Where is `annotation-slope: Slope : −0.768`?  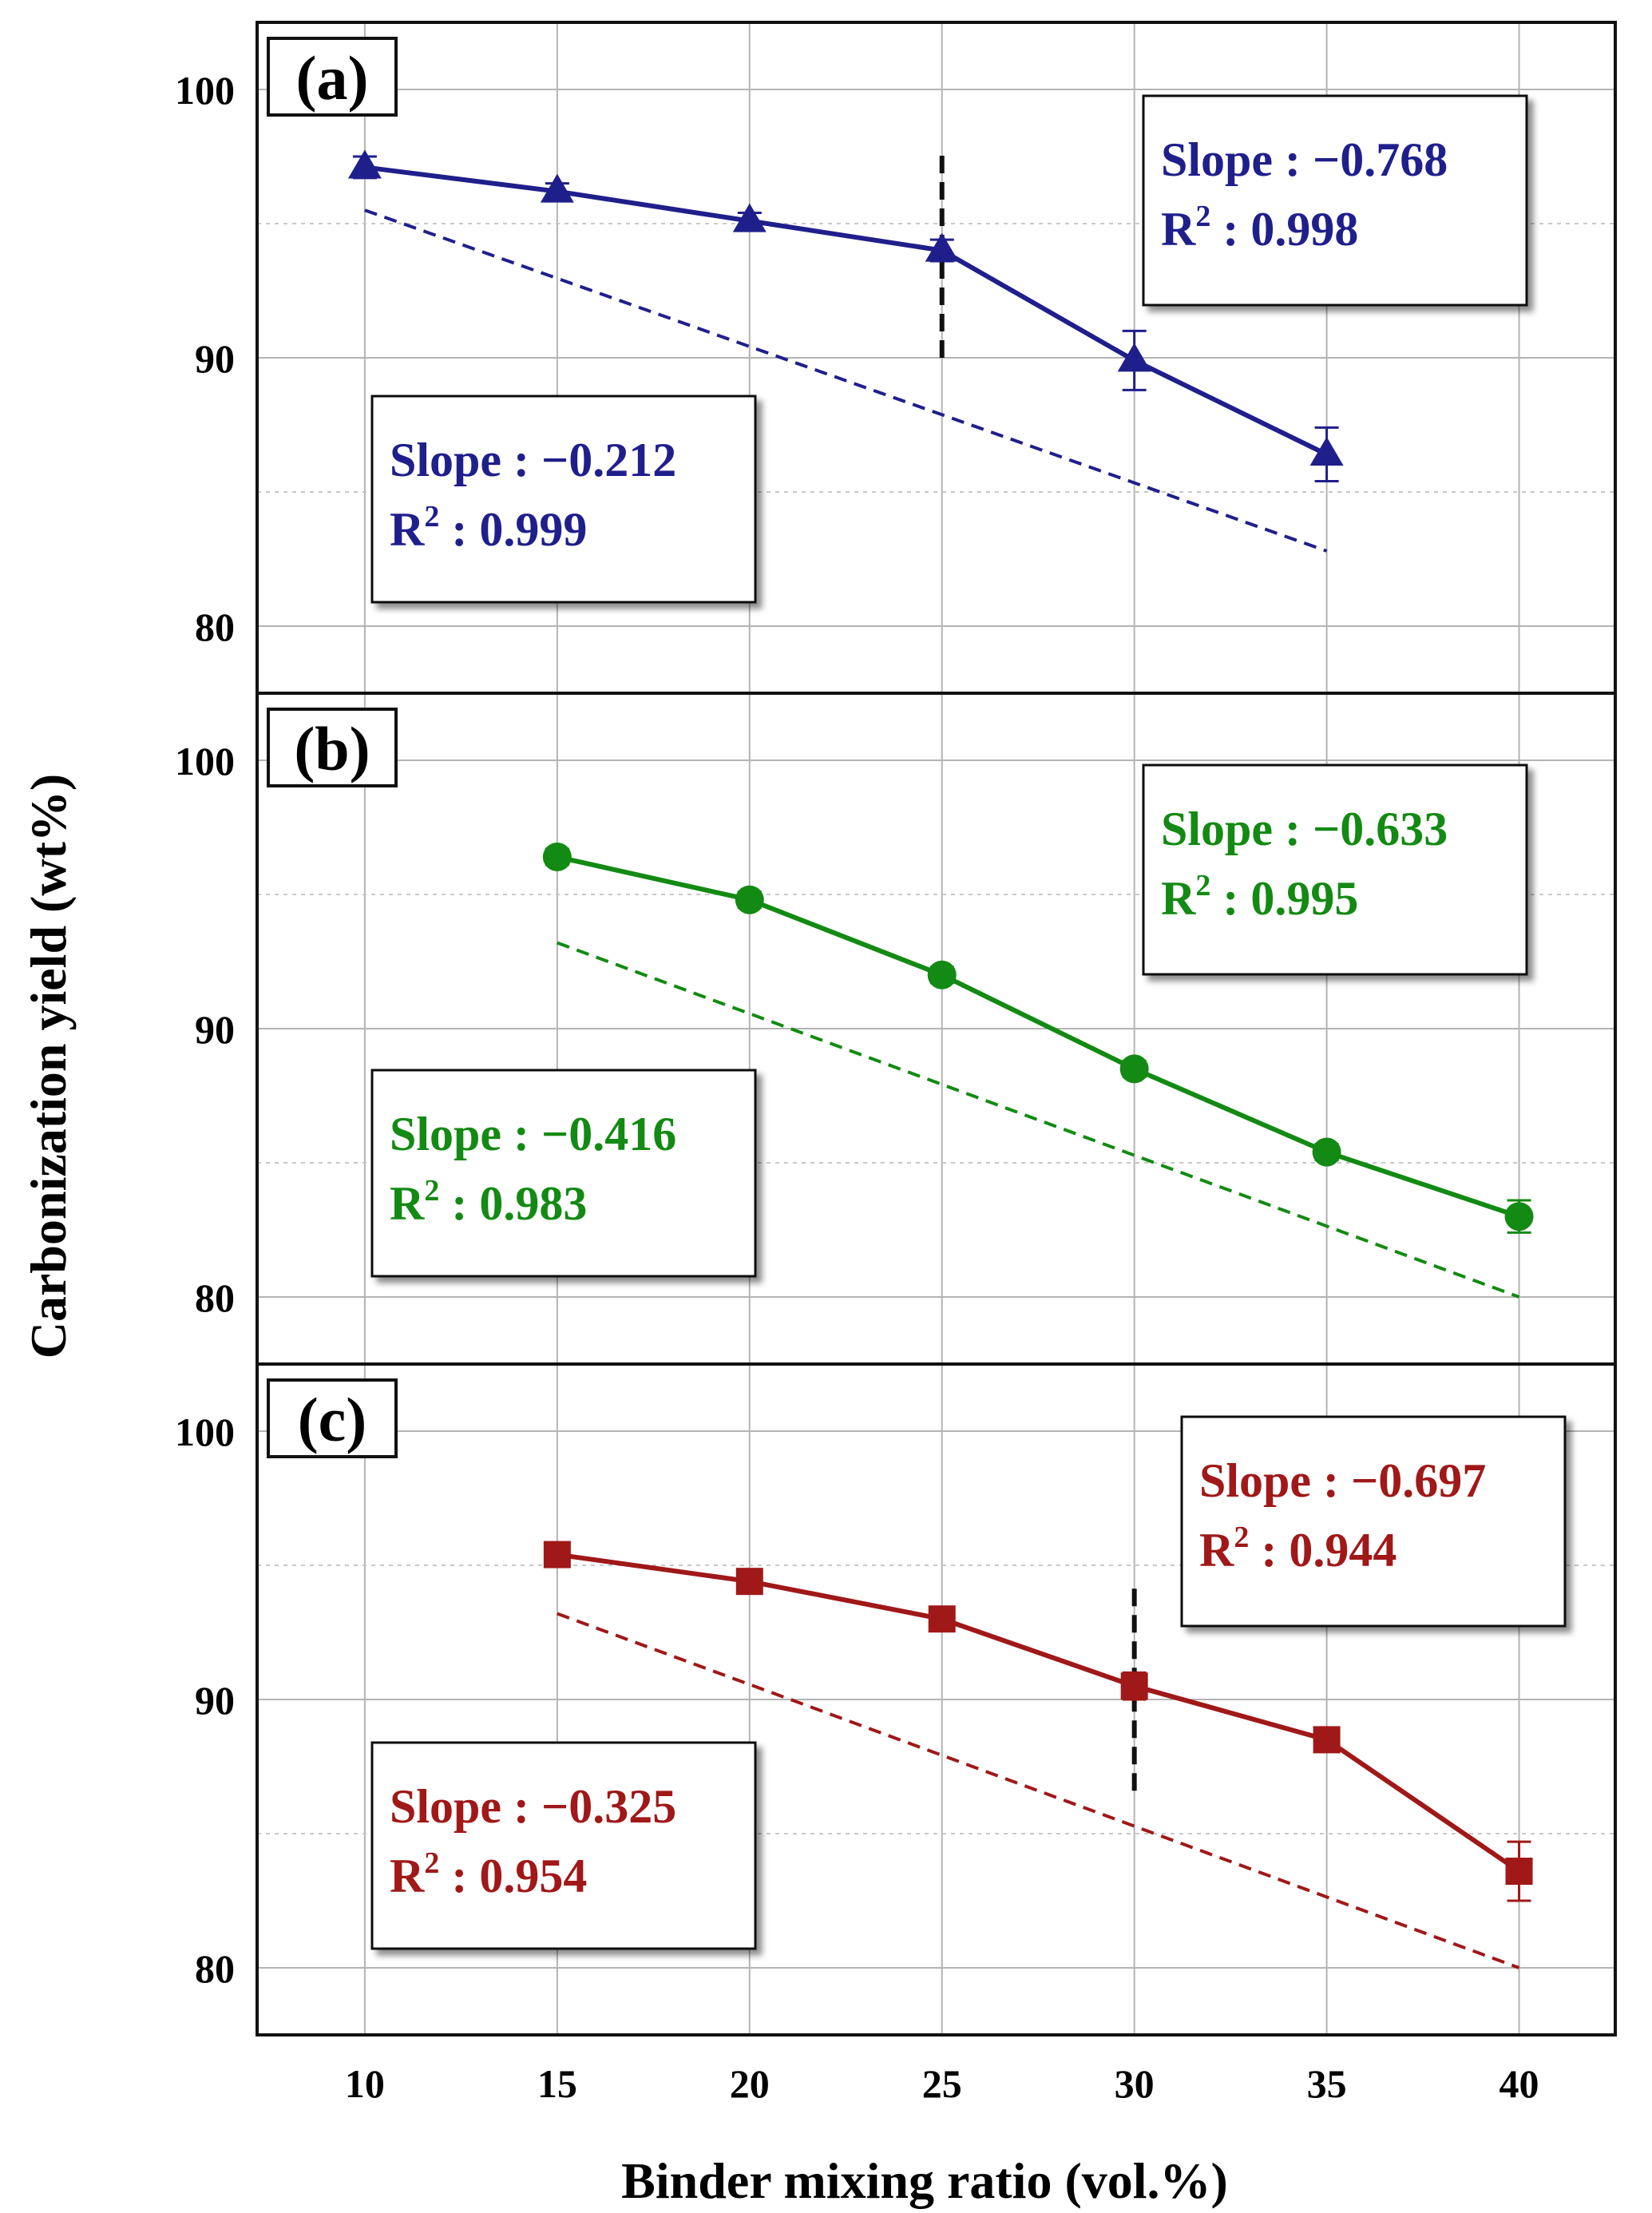 annotation-slope: Slope : −0.768 is located at coordinates (1304, 159).